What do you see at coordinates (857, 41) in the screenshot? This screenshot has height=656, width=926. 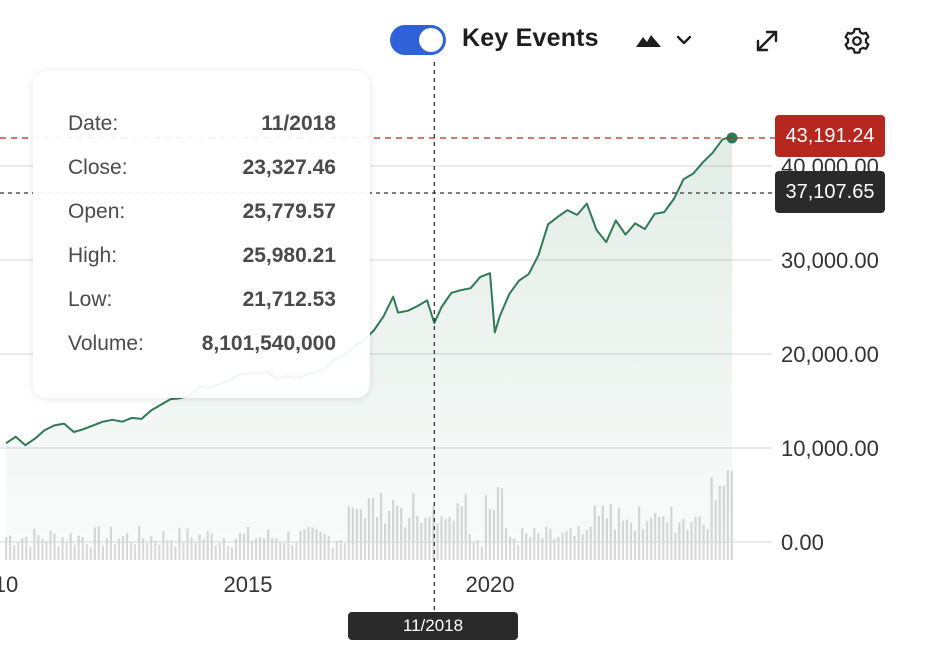 I see `settings-button` at bounding box center [857, 41].